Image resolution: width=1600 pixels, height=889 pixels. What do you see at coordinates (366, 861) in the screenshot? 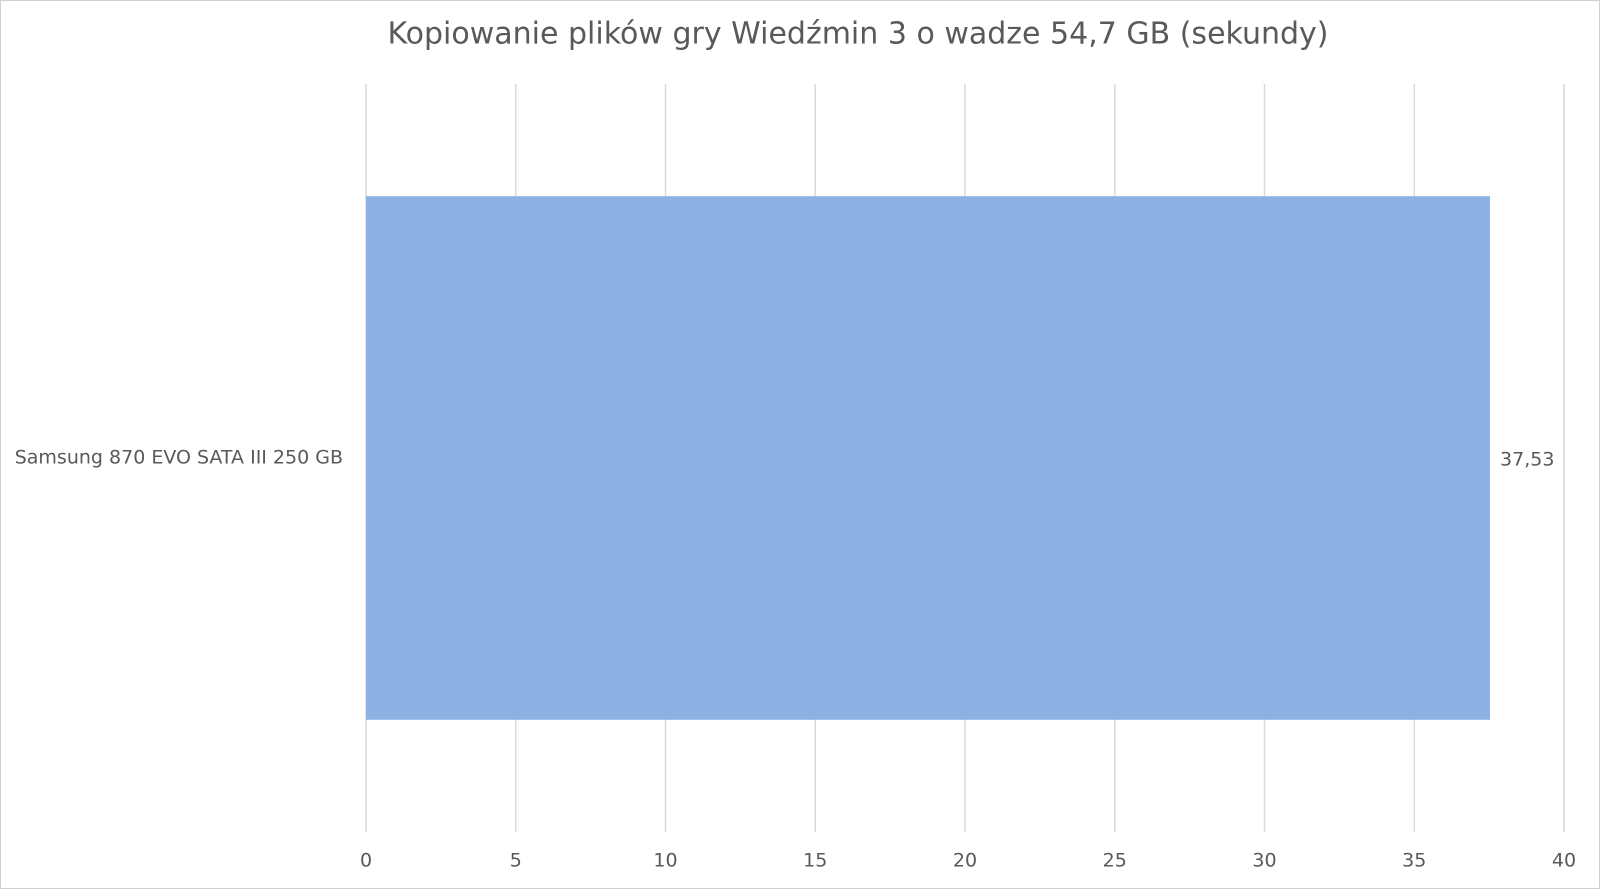
I see `x-tick-label: 0` at bounding box center [366, 861].